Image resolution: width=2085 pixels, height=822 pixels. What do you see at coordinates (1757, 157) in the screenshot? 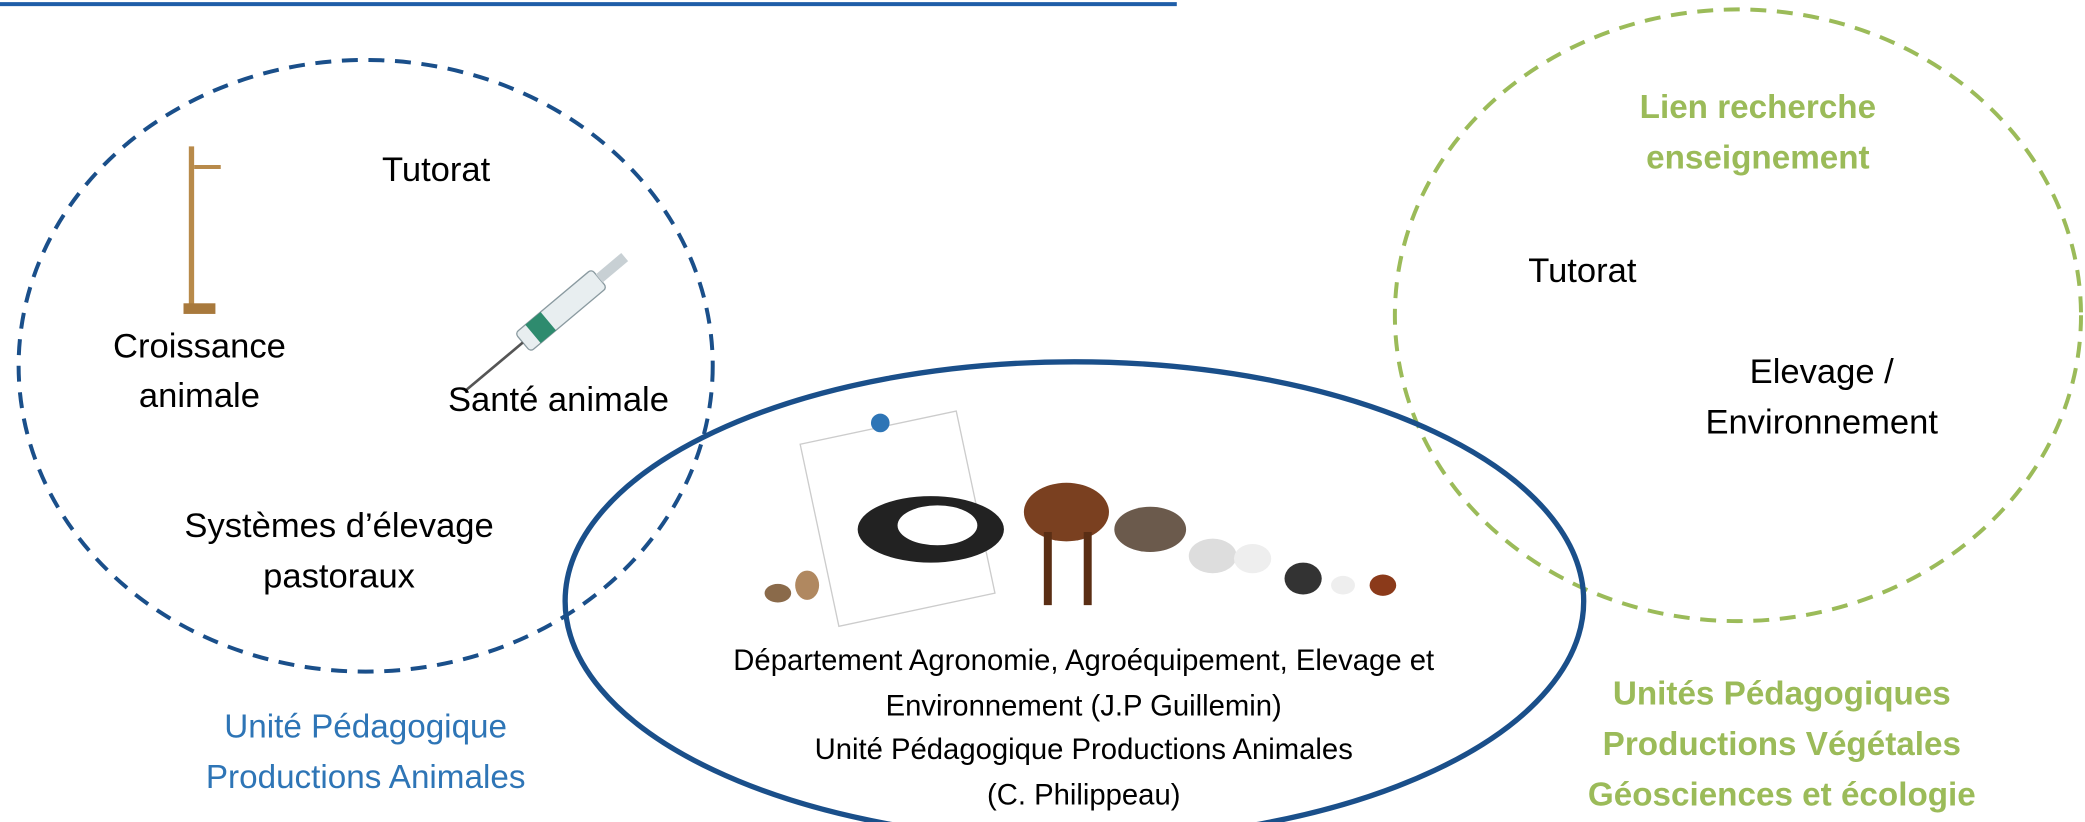
I see `right-title: enseignement` at bounding box center [1757, 157].